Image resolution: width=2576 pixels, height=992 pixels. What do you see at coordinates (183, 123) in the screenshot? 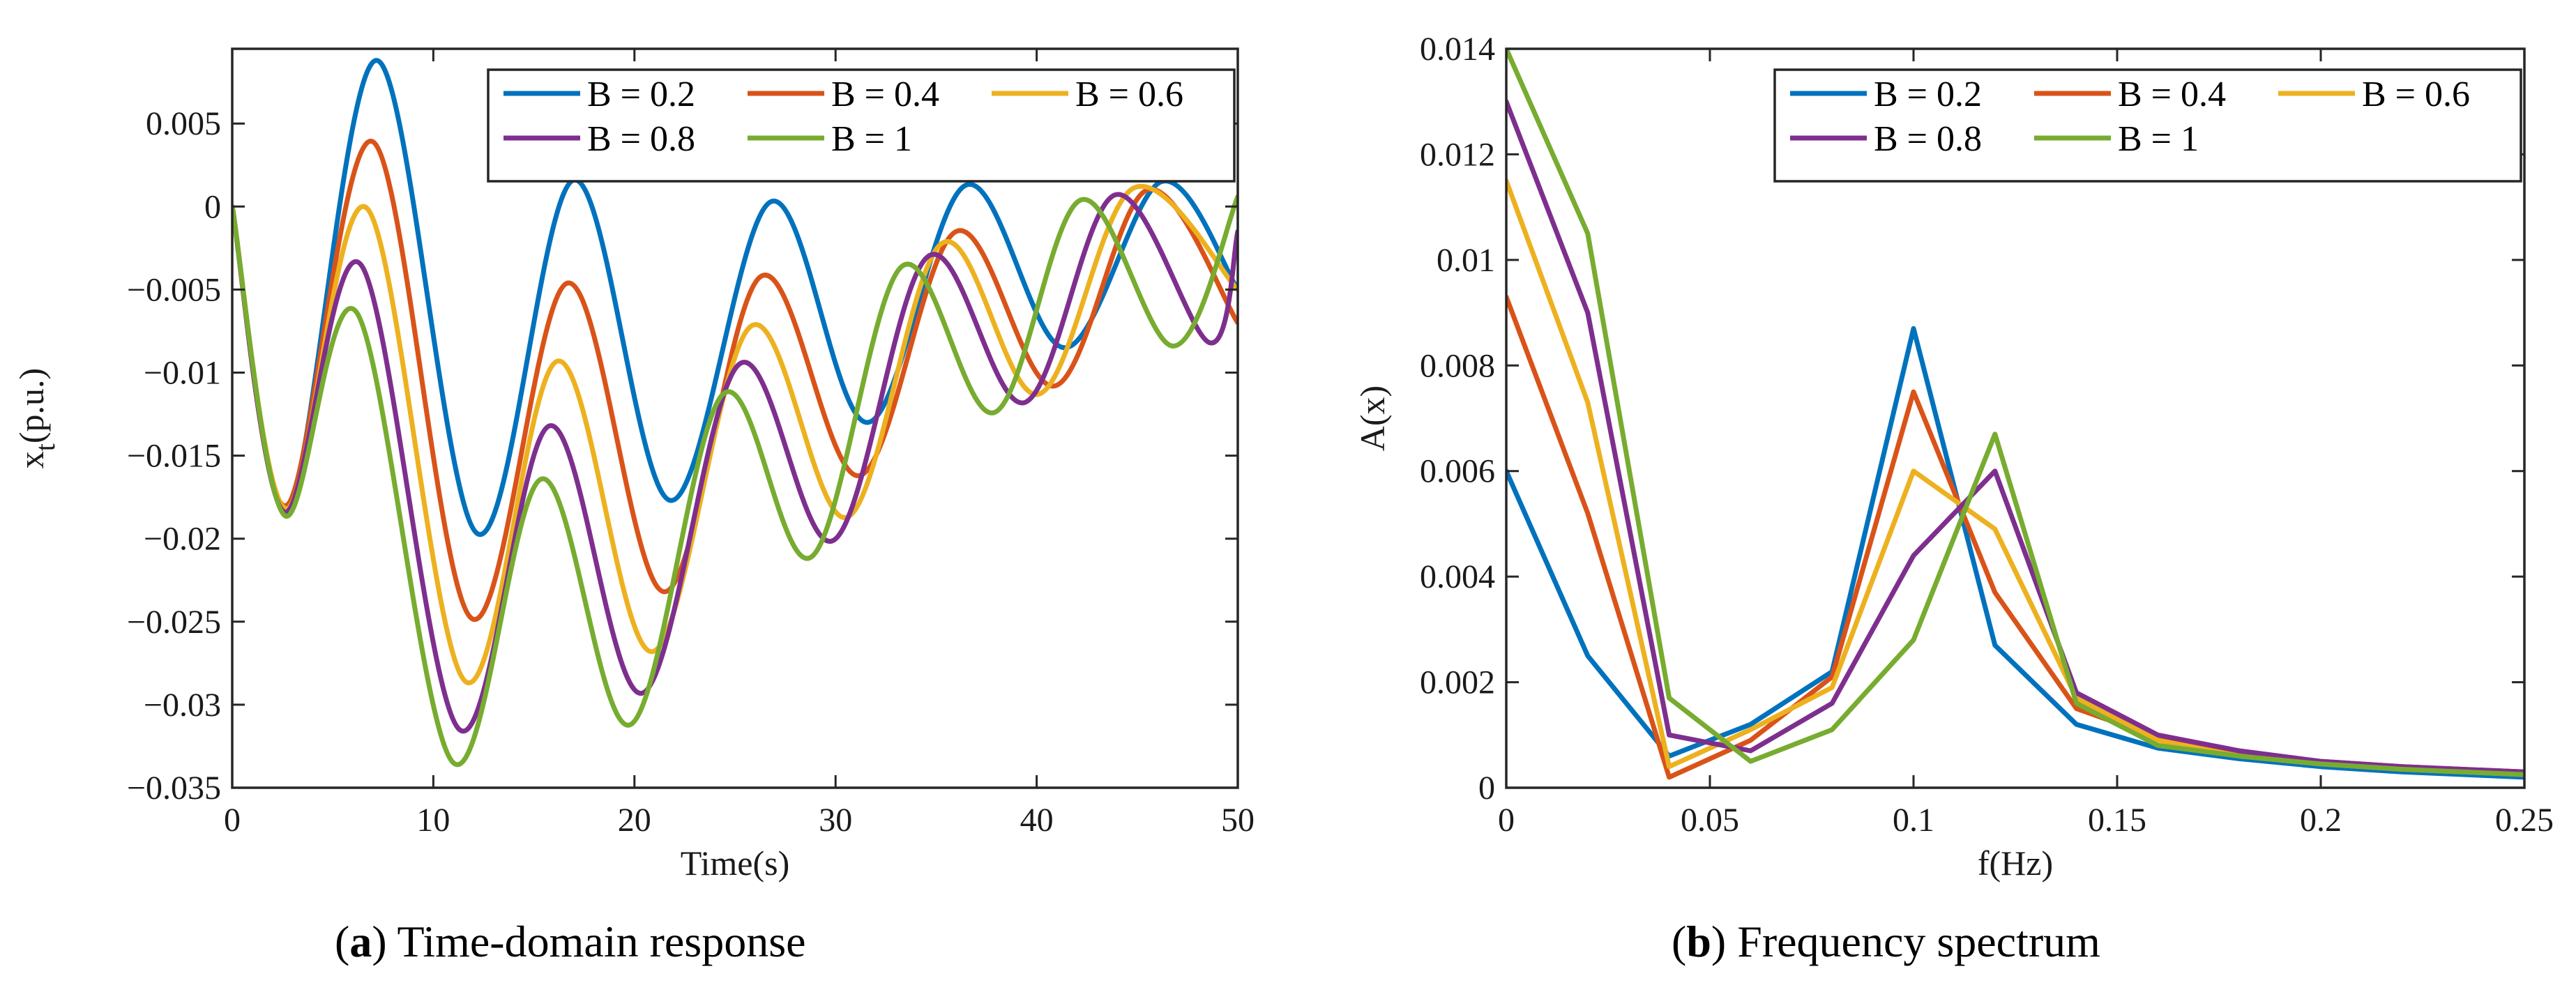
I see `y-tick-label: 0.005` at bounding box center [183, 123].